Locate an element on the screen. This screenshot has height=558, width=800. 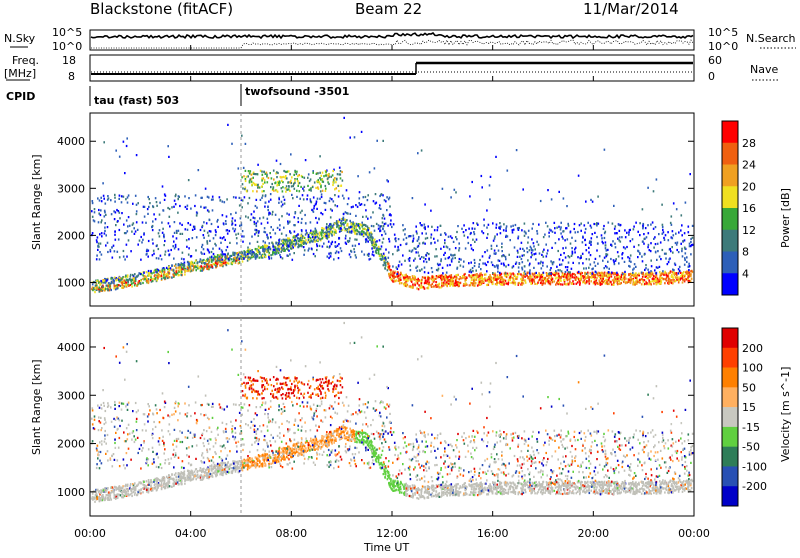
power-ylabel: Slant Range [km] is located at coordinates (36, 202).